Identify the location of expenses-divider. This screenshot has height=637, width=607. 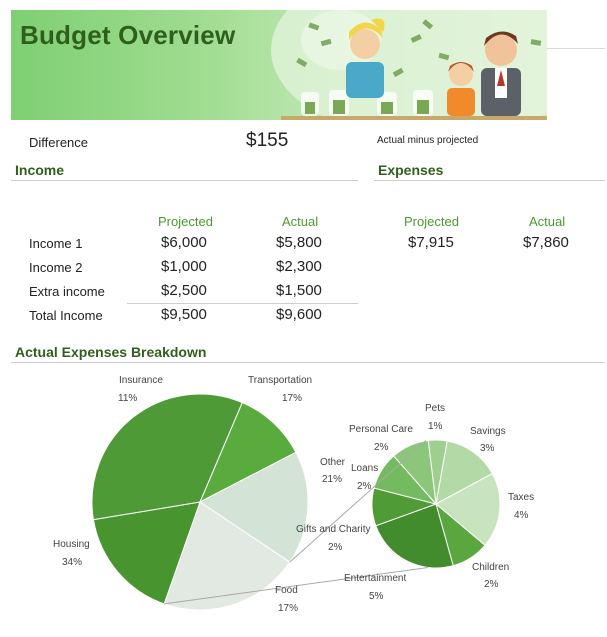
(489, 180).